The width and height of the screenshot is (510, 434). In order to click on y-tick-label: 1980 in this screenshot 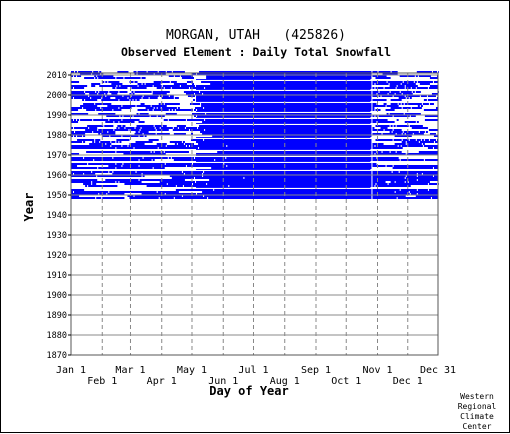, I will do `click(57, 136)`.